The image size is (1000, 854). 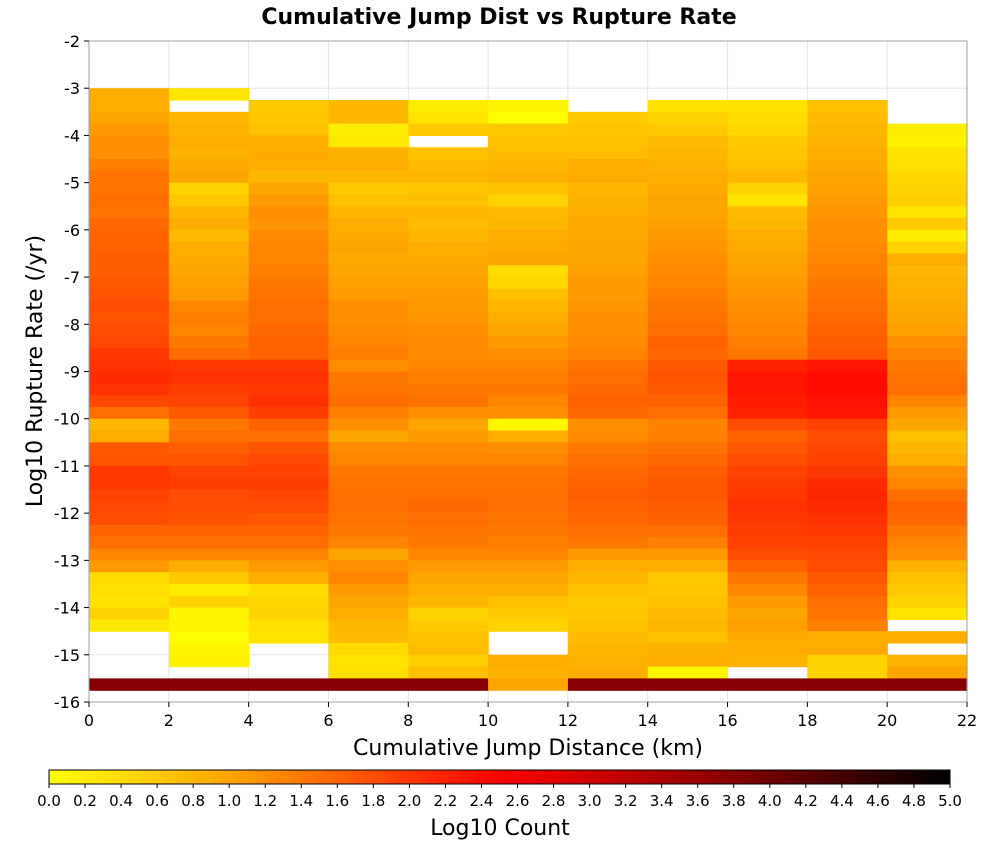 What do you see at coordinates (554, 801) in the screenshot?
I see `colorbar-tick-label: 2.8` at bounding box center [554, 801].